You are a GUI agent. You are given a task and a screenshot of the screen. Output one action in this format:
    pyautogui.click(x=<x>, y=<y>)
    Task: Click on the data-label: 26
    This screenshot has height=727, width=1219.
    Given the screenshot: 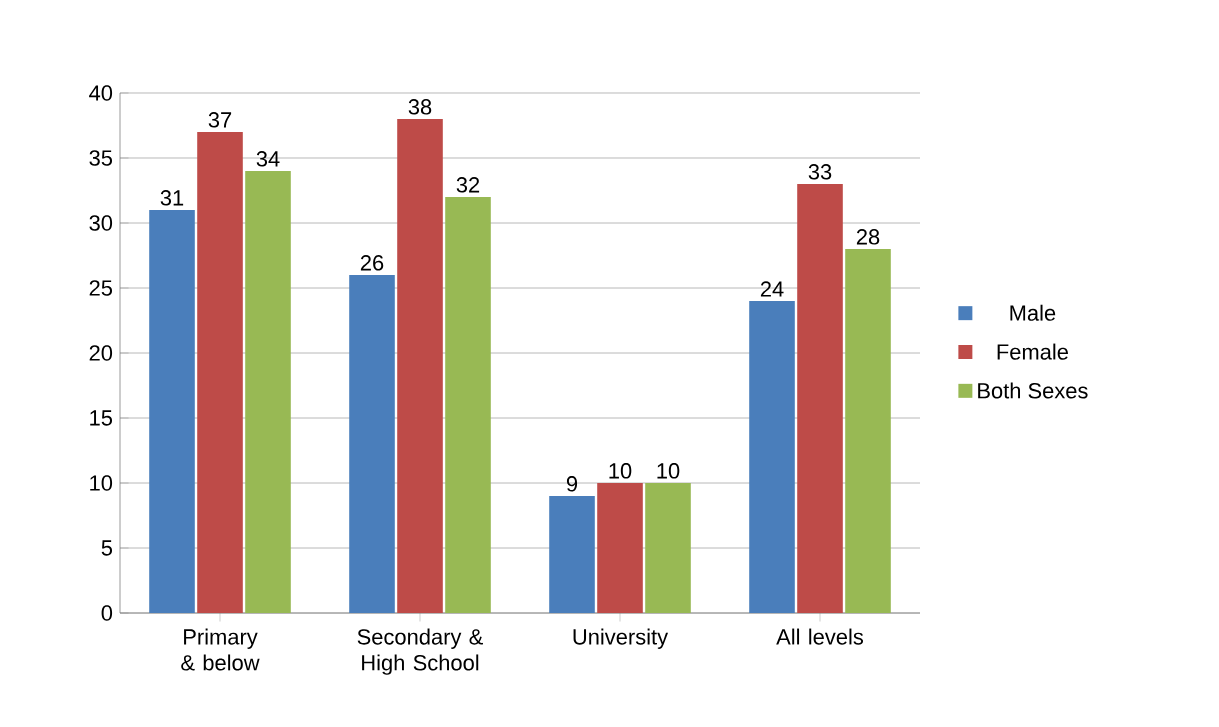 What is the action you would take?
    pyautogui.click(x=372, y=263)
    